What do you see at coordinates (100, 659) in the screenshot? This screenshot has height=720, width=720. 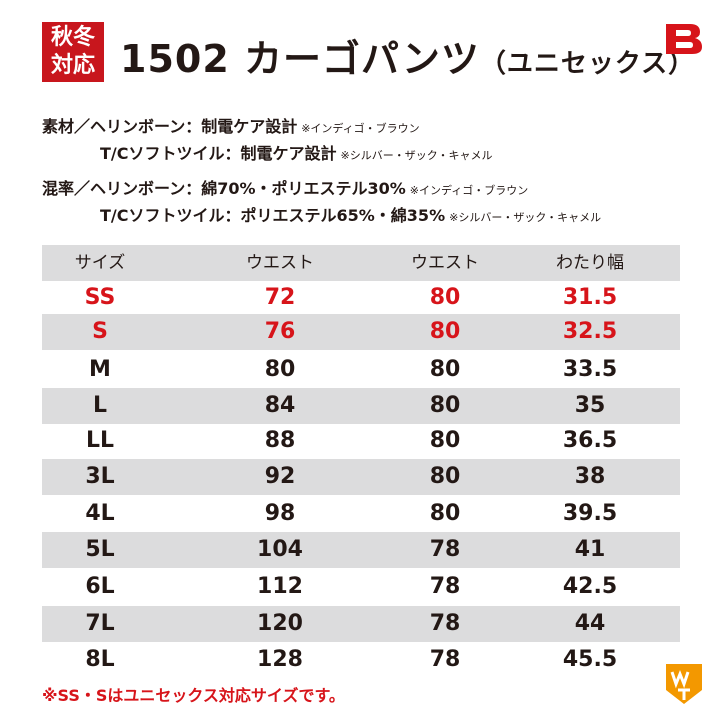 I see `table-cell: 8L` at bounding box center [100, 659].